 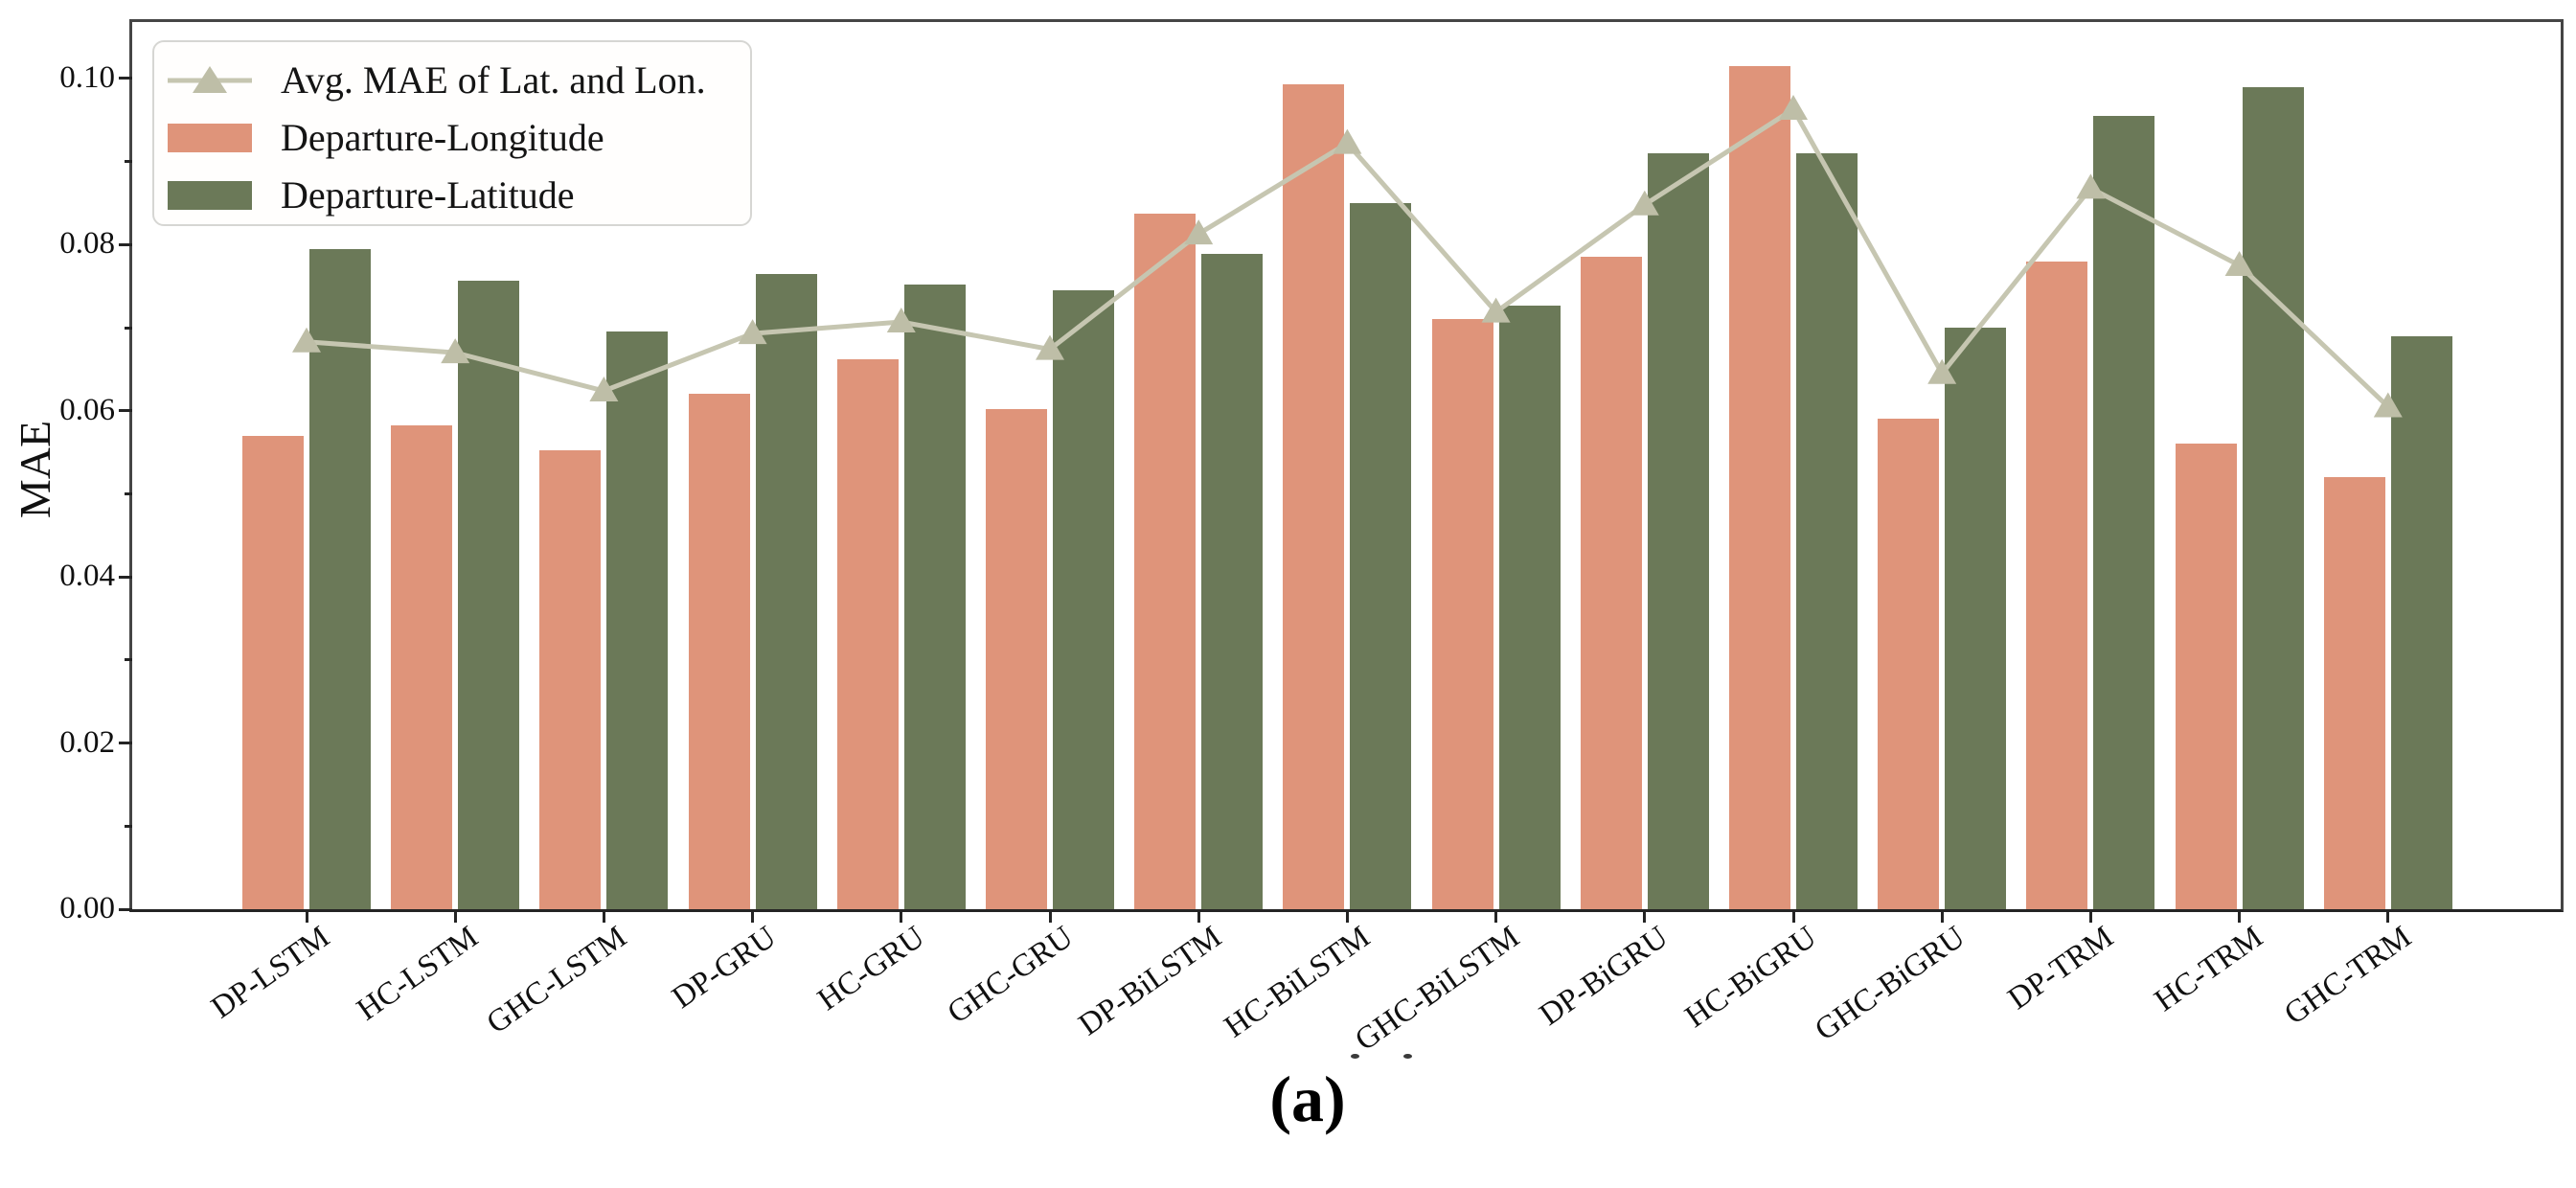 What do you see at coordinates (2057, 585) in the screenshot?
I see `bar-departure-longitude-DP-TRM` at bounding box center [2057, 585].